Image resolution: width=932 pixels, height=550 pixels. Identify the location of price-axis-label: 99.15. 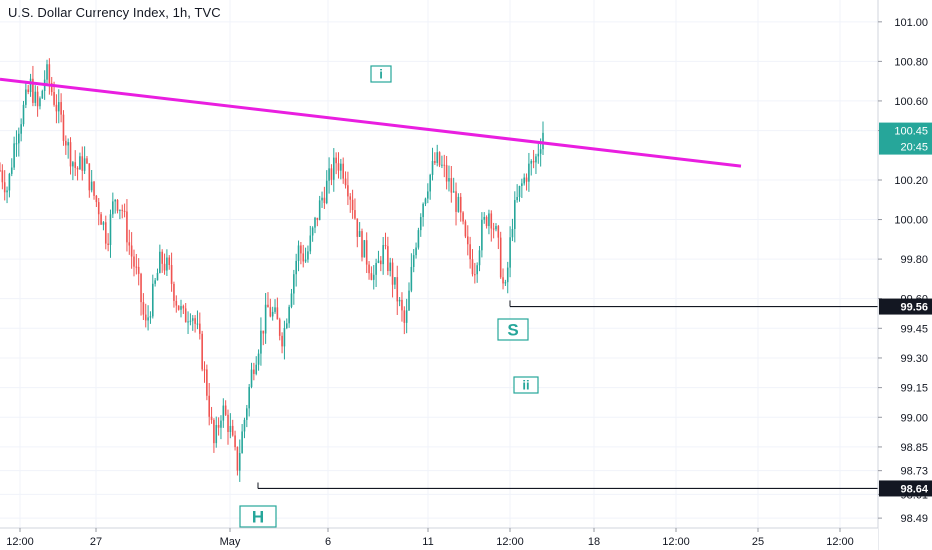
(914, 389).